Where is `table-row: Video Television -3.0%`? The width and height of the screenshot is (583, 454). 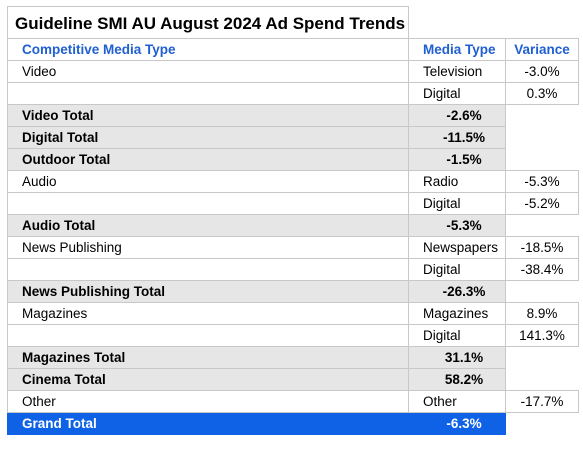 table-row: Video Television -3.0% is located at coordinates (293, 71).